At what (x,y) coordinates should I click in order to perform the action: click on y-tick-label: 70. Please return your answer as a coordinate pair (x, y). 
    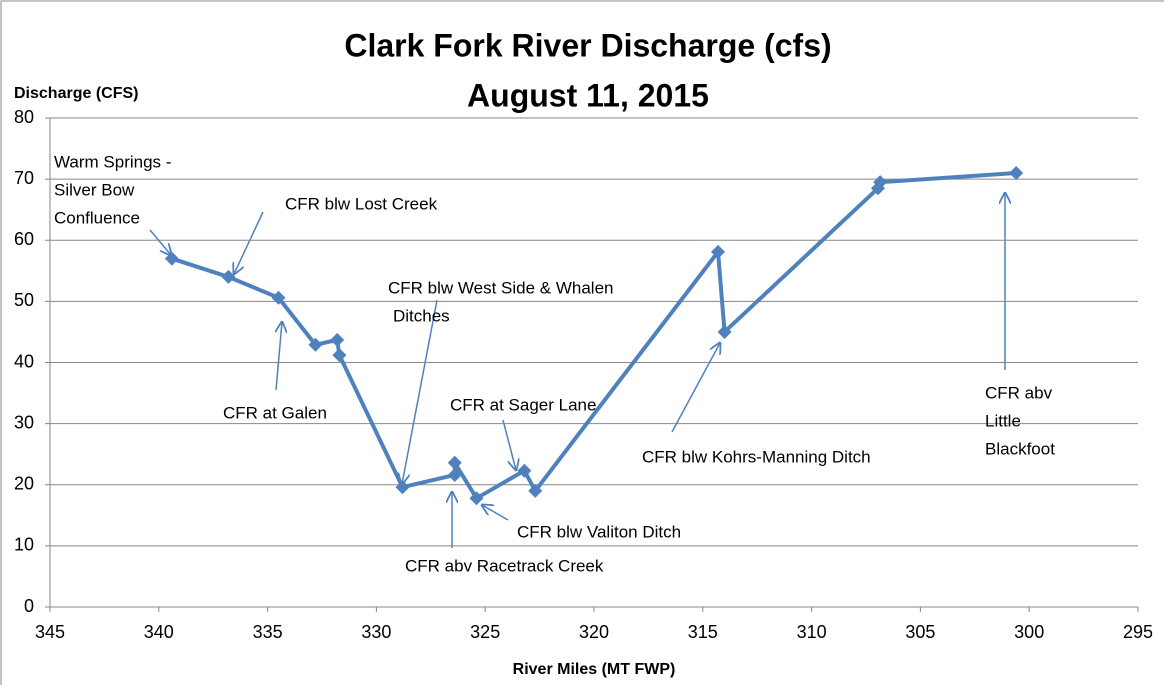
    Looking at the image, I should click on (24, 178).